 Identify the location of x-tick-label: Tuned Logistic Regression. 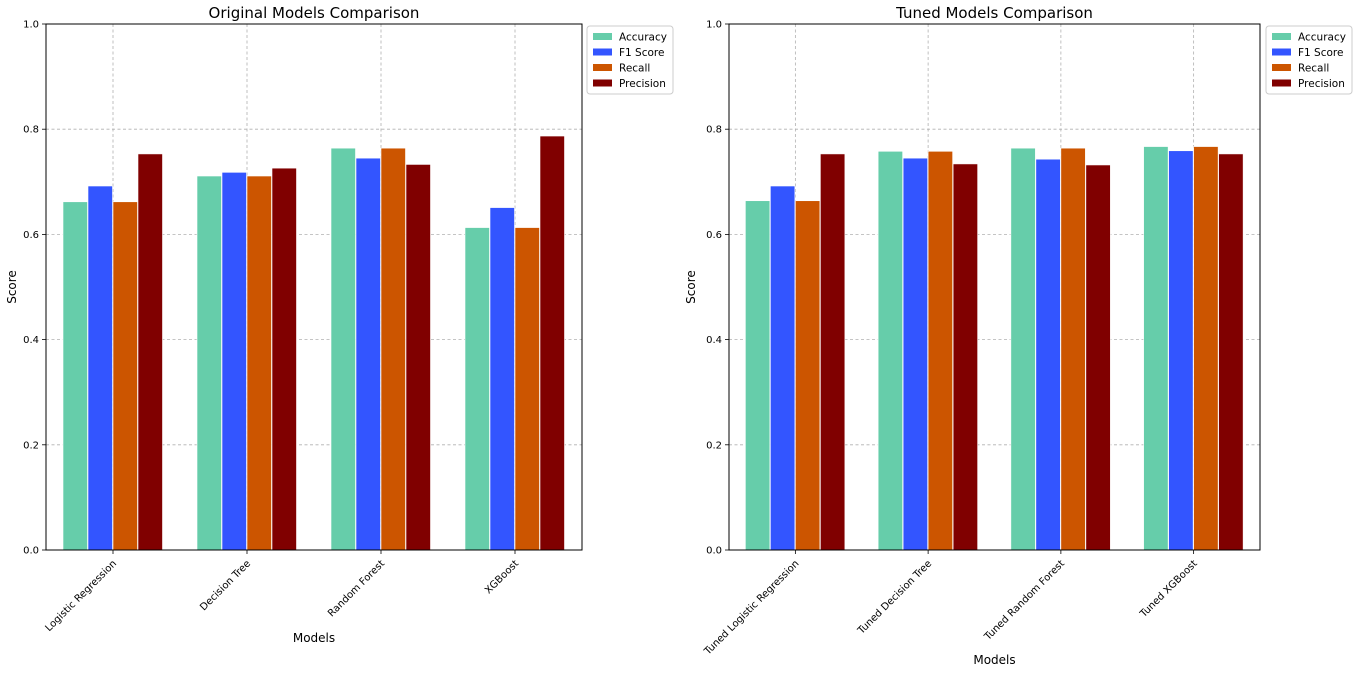
(752, 608).